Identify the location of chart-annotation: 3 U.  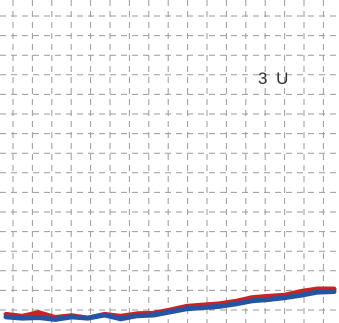
(274, 78).